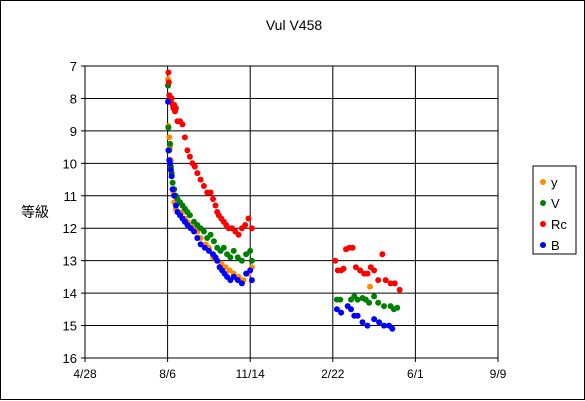 The height and width of the screenshot is (401, 585). Describe the element at coordinates (70, 358) in the screenshot. I see `y-tick-label: 16` at that location.